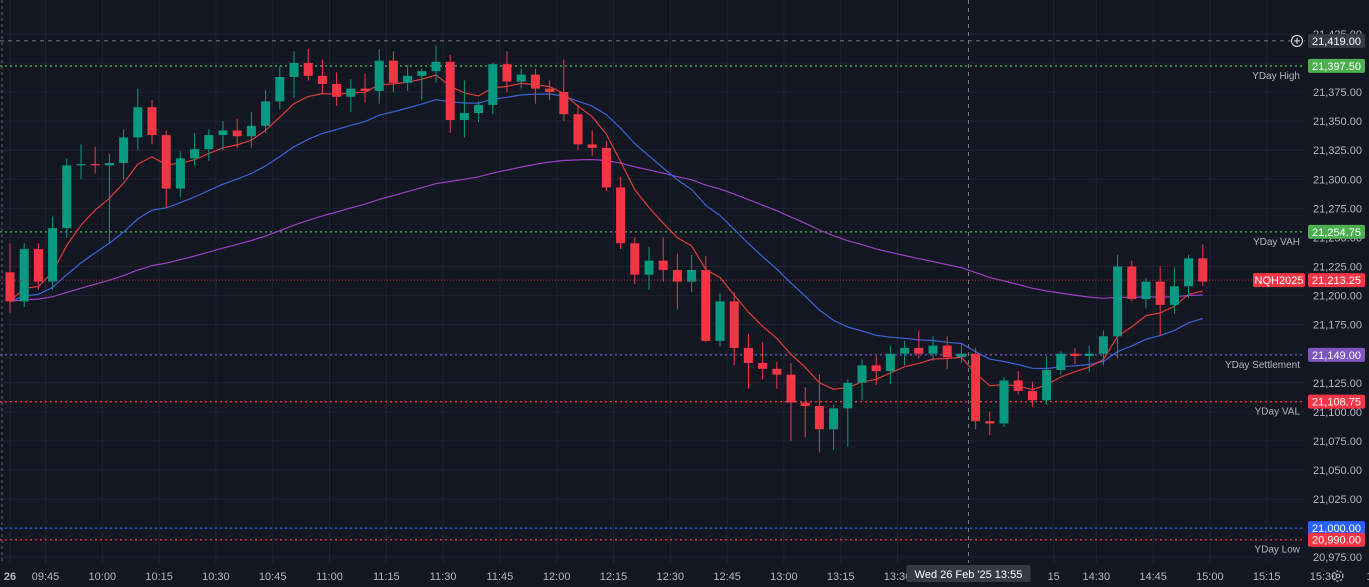  Describe the element at coordinates (1297, 41) in the screenshot. I see `plus-circle-icon` at that location.